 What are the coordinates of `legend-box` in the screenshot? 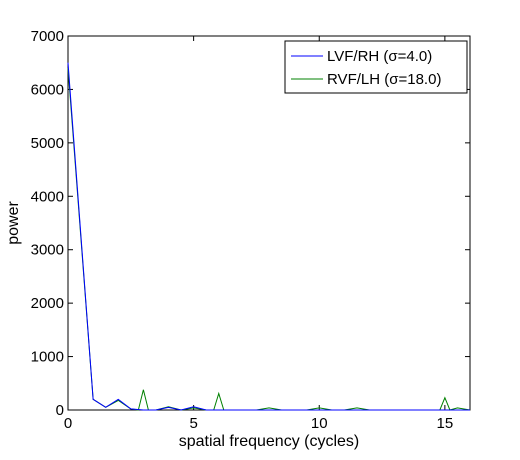 It's located at (376, 67).